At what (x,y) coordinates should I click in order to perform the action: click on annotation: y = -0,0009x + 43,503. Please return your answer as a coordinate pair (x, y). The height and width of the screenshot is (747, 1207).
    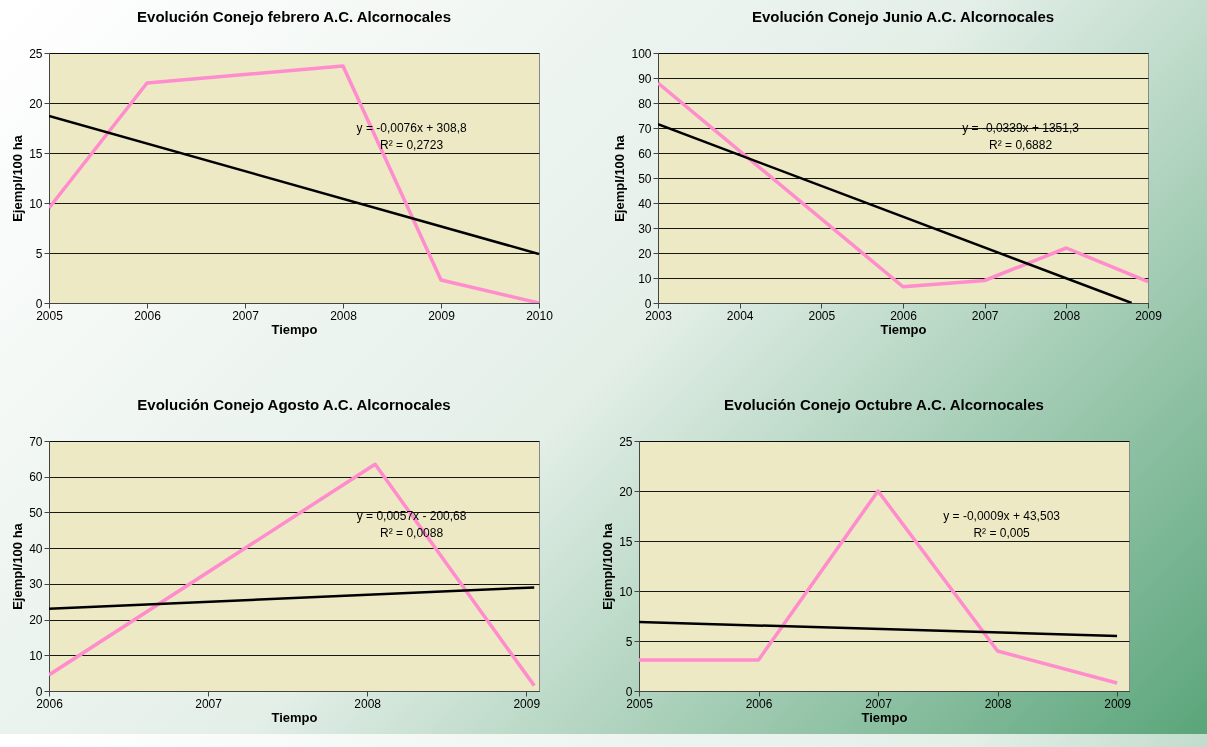
    Looking at the image, I should click on (1002, 516).